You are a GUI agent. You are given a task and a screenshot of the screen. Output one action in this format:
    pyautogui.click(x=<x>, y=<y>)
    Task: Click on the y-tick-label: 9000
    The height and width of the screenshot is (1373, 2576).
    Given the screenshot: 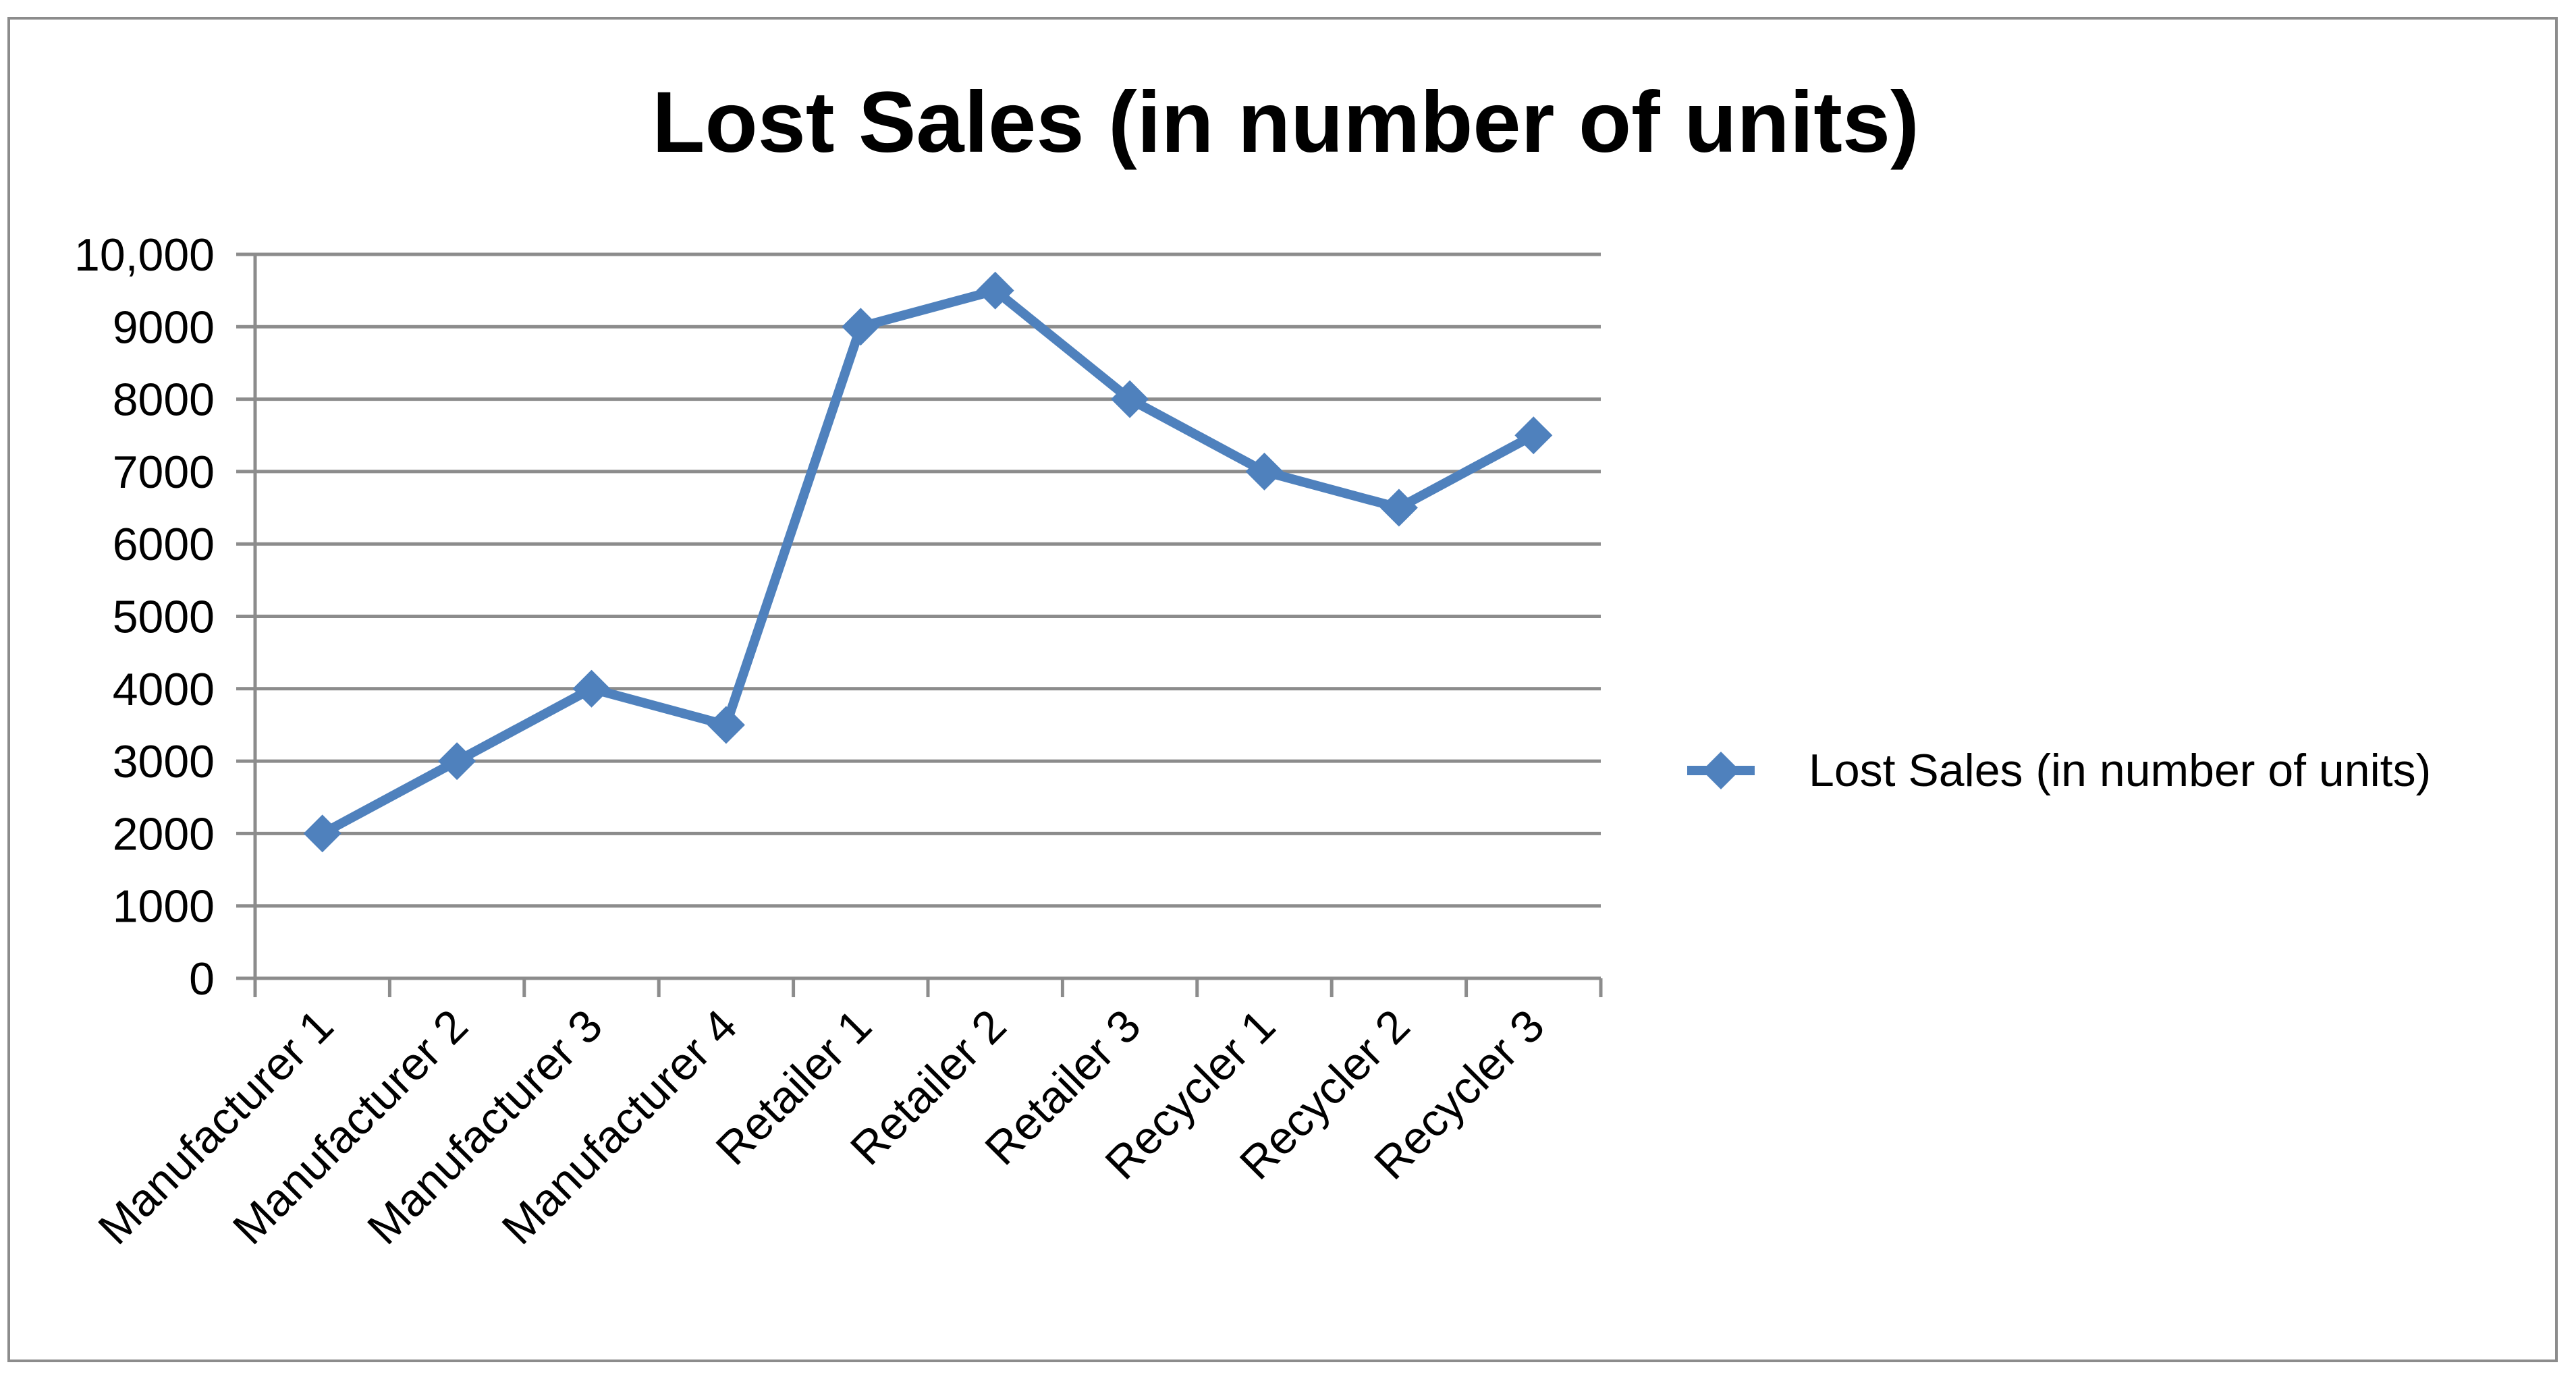 What is the action you would take?
    pyautogui.click(x=164, y=327)
    